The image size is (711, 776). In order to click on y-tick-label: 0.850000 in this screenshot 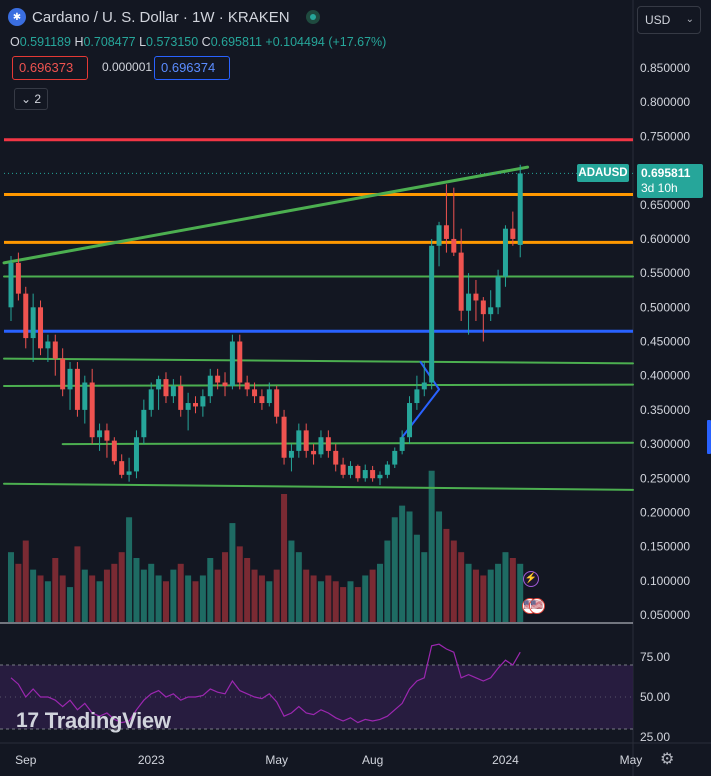, I will do `click(665, 68)`.